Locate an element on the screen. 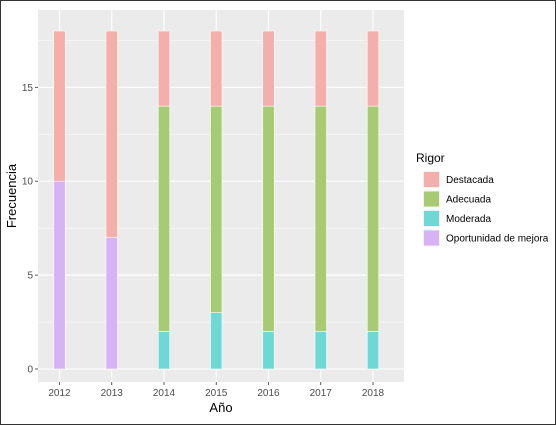 This screenshot has height=425, width=556. bar-segment-adecuada-2015 is located at coordinates (216, 209).